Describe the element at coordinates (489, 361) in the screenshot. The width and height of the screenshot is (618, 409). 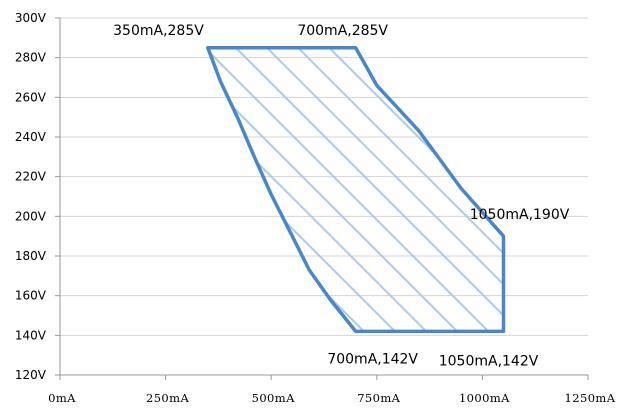
I see `annotation-label: 1050mA,142V` at that location.